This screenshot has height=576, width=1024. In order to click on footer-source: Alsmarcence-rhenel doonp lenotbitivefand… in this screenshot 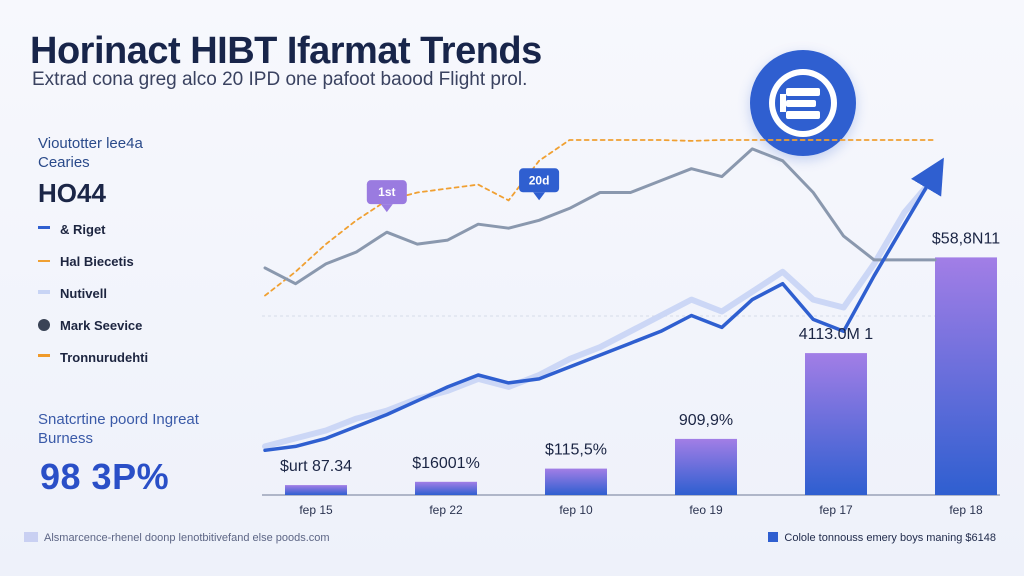, I will do `click(177, 538)`.